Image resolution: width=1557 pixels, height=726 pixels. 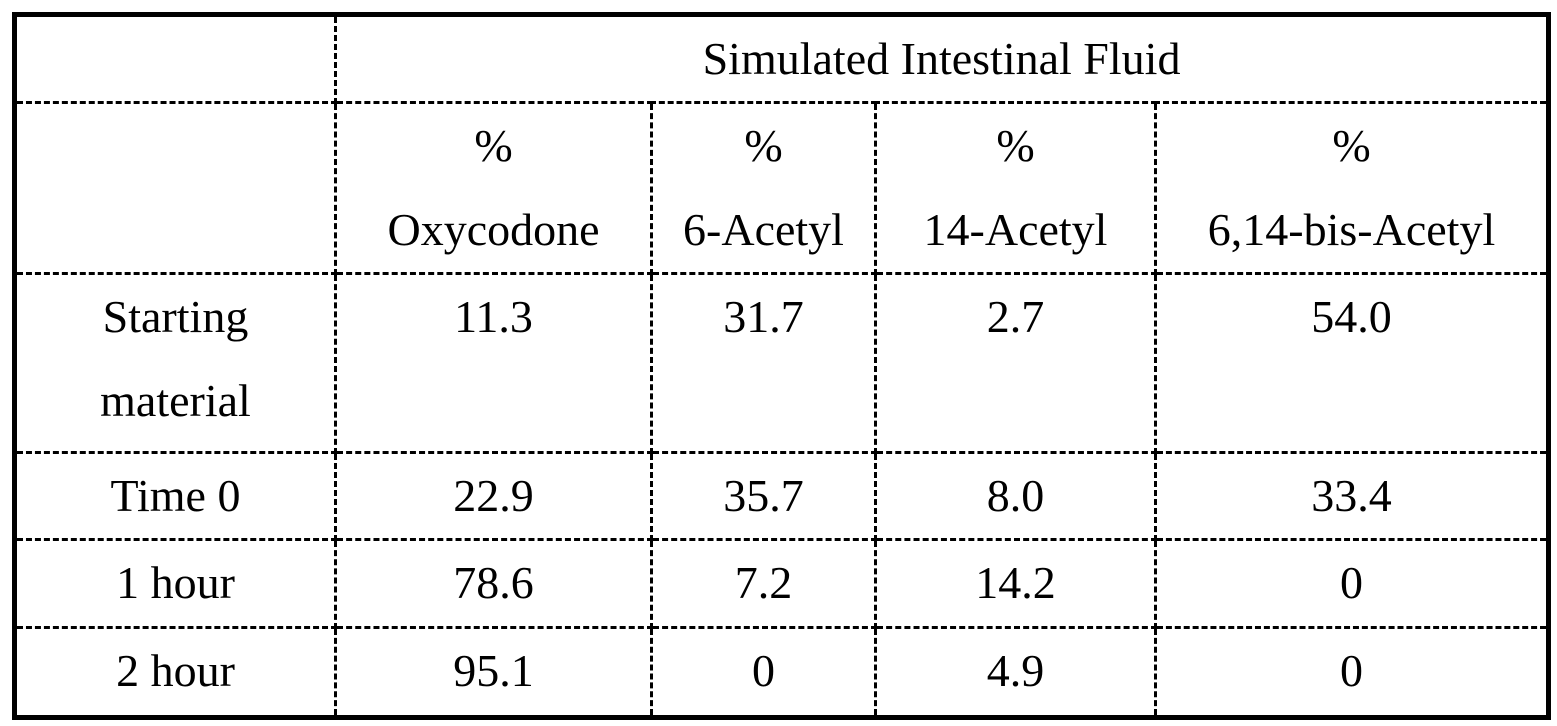 I want to click on column-name: 6-Acetyl, so click(x=763, y=229).